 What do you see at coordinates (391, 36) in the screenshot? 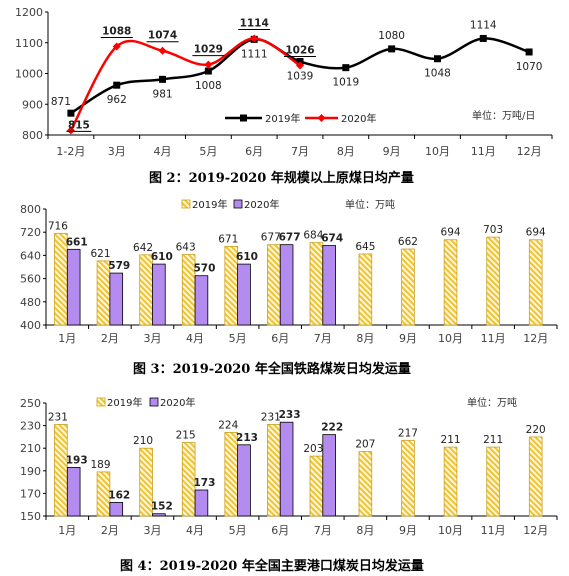
I see `data-label-2019: 1080` at bounding box center [391, 36].